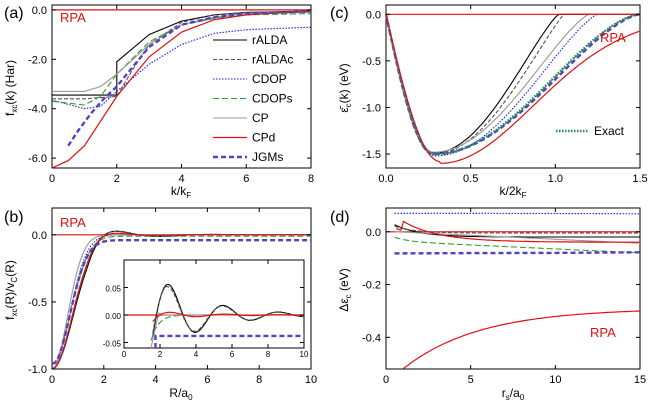 Image resolution: width=654 pixels, height=405 pixels. I want to click on panel-b-ylabel: fxc(R)/vC(R), so click(11, 290).